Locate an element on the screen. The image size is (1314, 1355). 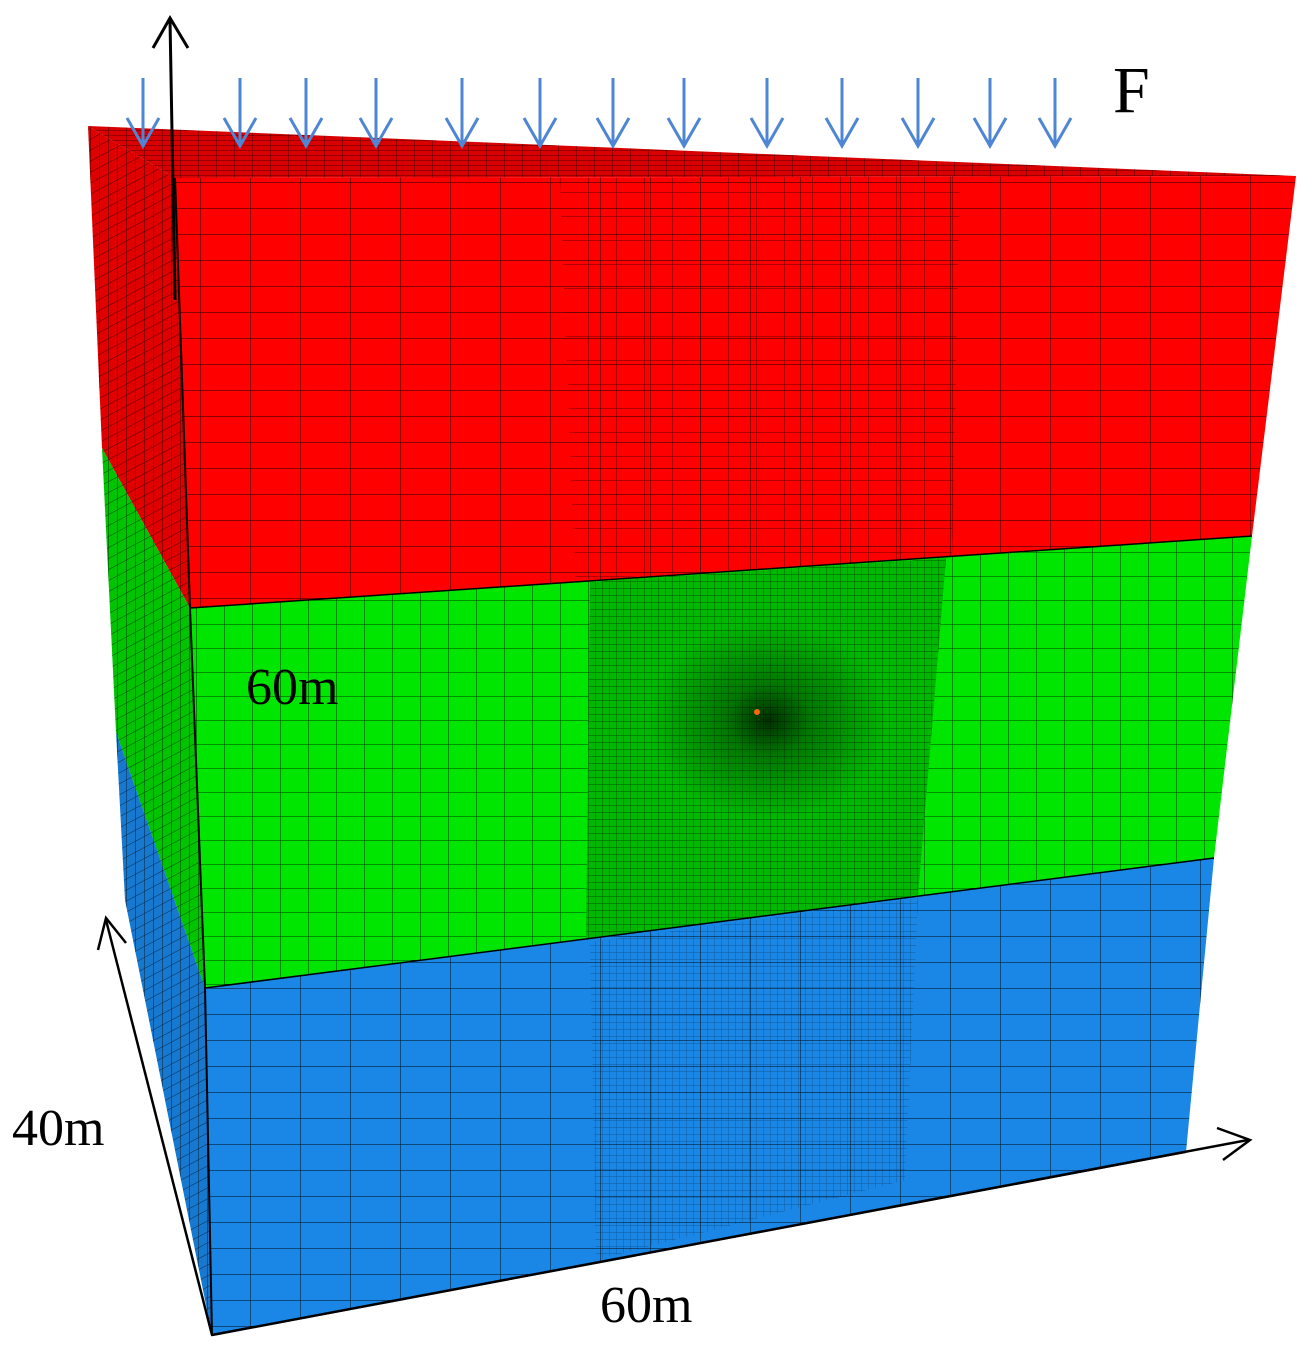
load-arrows is located at coordinates (599, 114).